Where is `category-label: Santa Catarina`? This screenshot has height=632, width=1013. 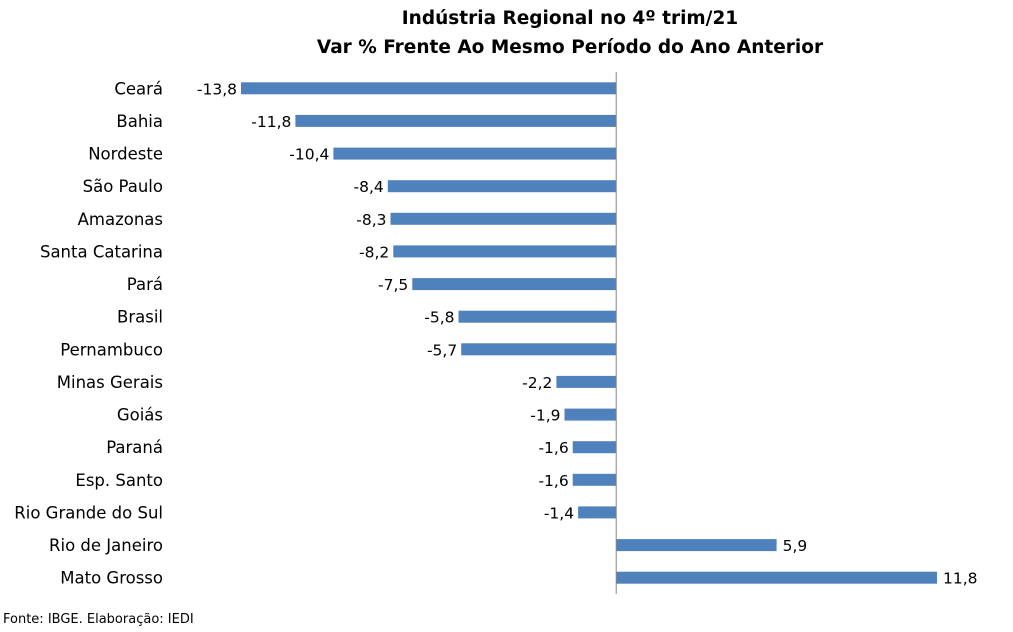
category-label: Santa Catarina is located at coordinates (101, 251).